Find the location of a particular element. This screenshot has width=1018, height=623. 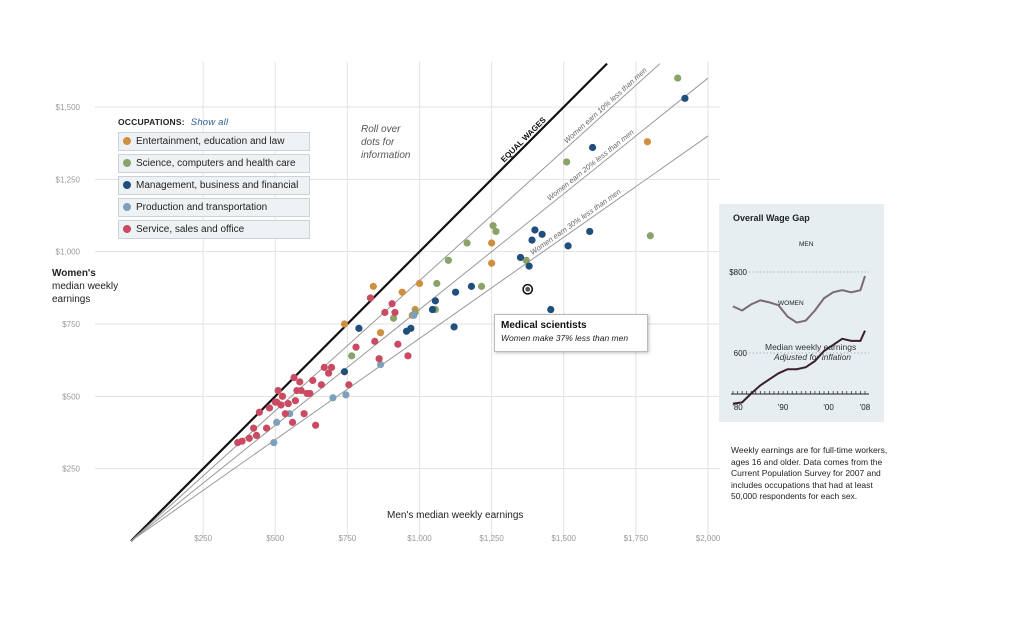

y-tick-label: $1,500 is located at coordinates (68, 107).